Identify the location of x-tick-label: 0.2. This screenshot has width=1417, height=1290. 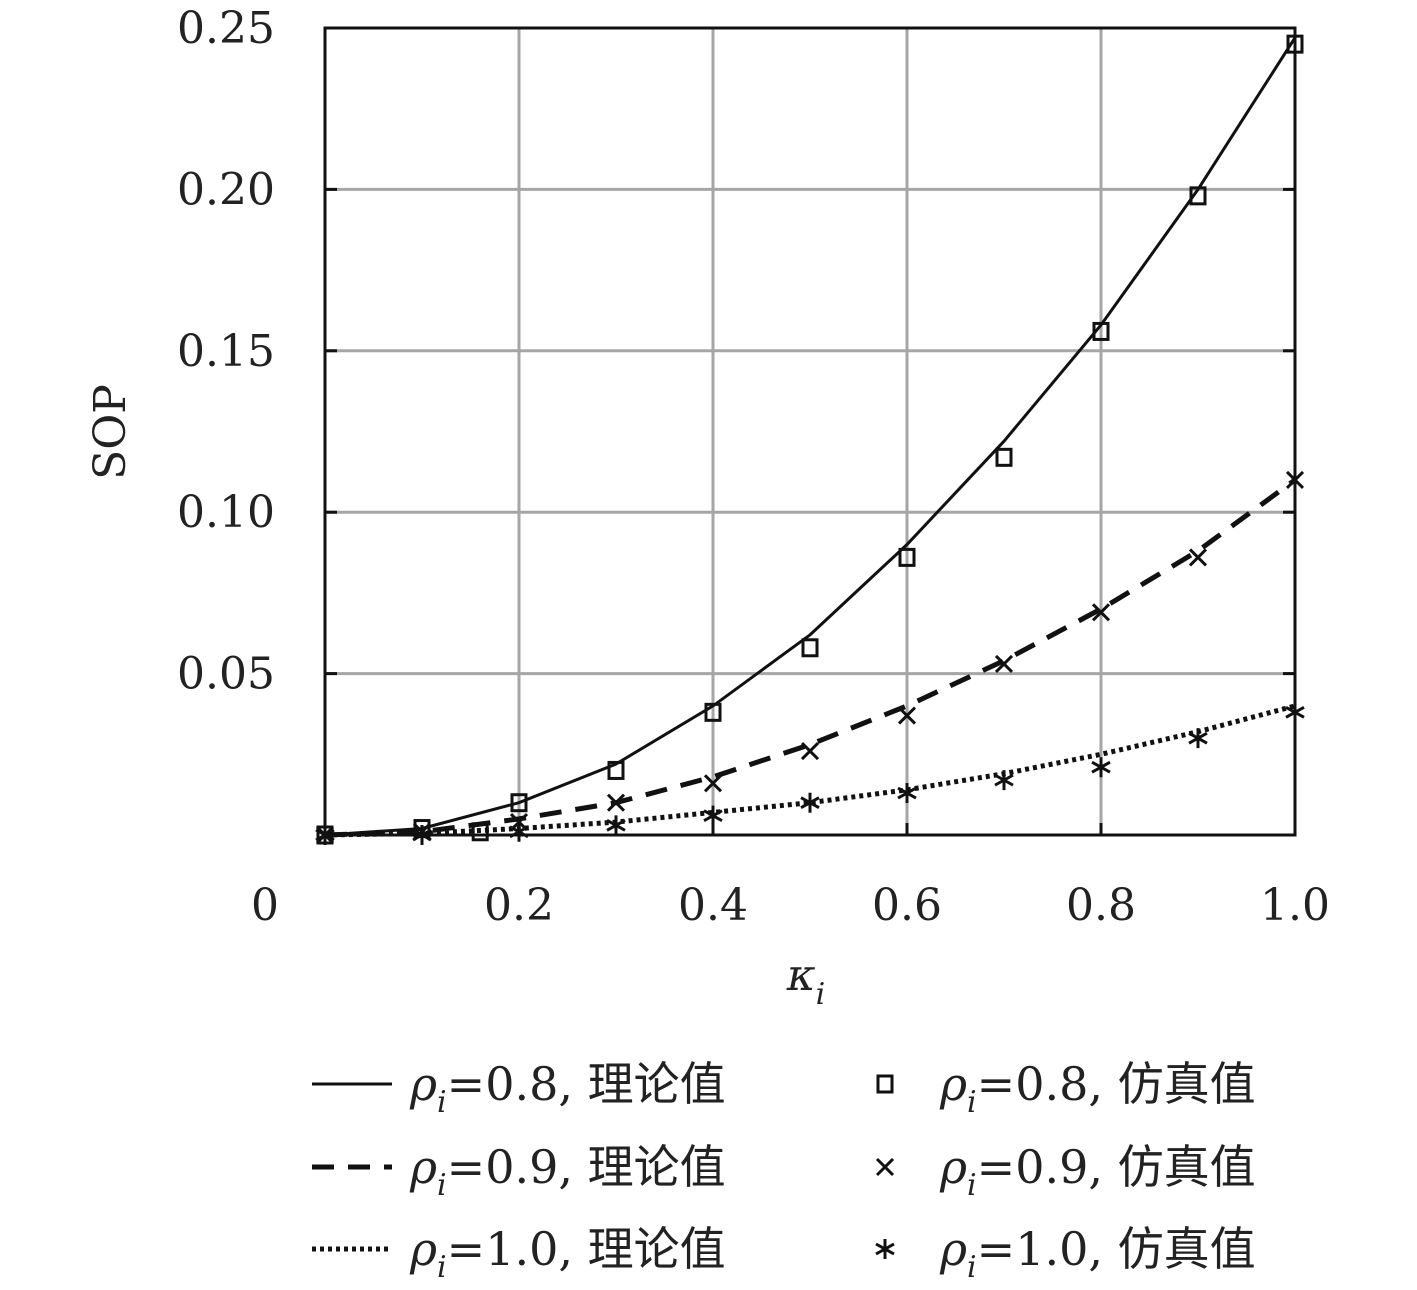
(519, 905).